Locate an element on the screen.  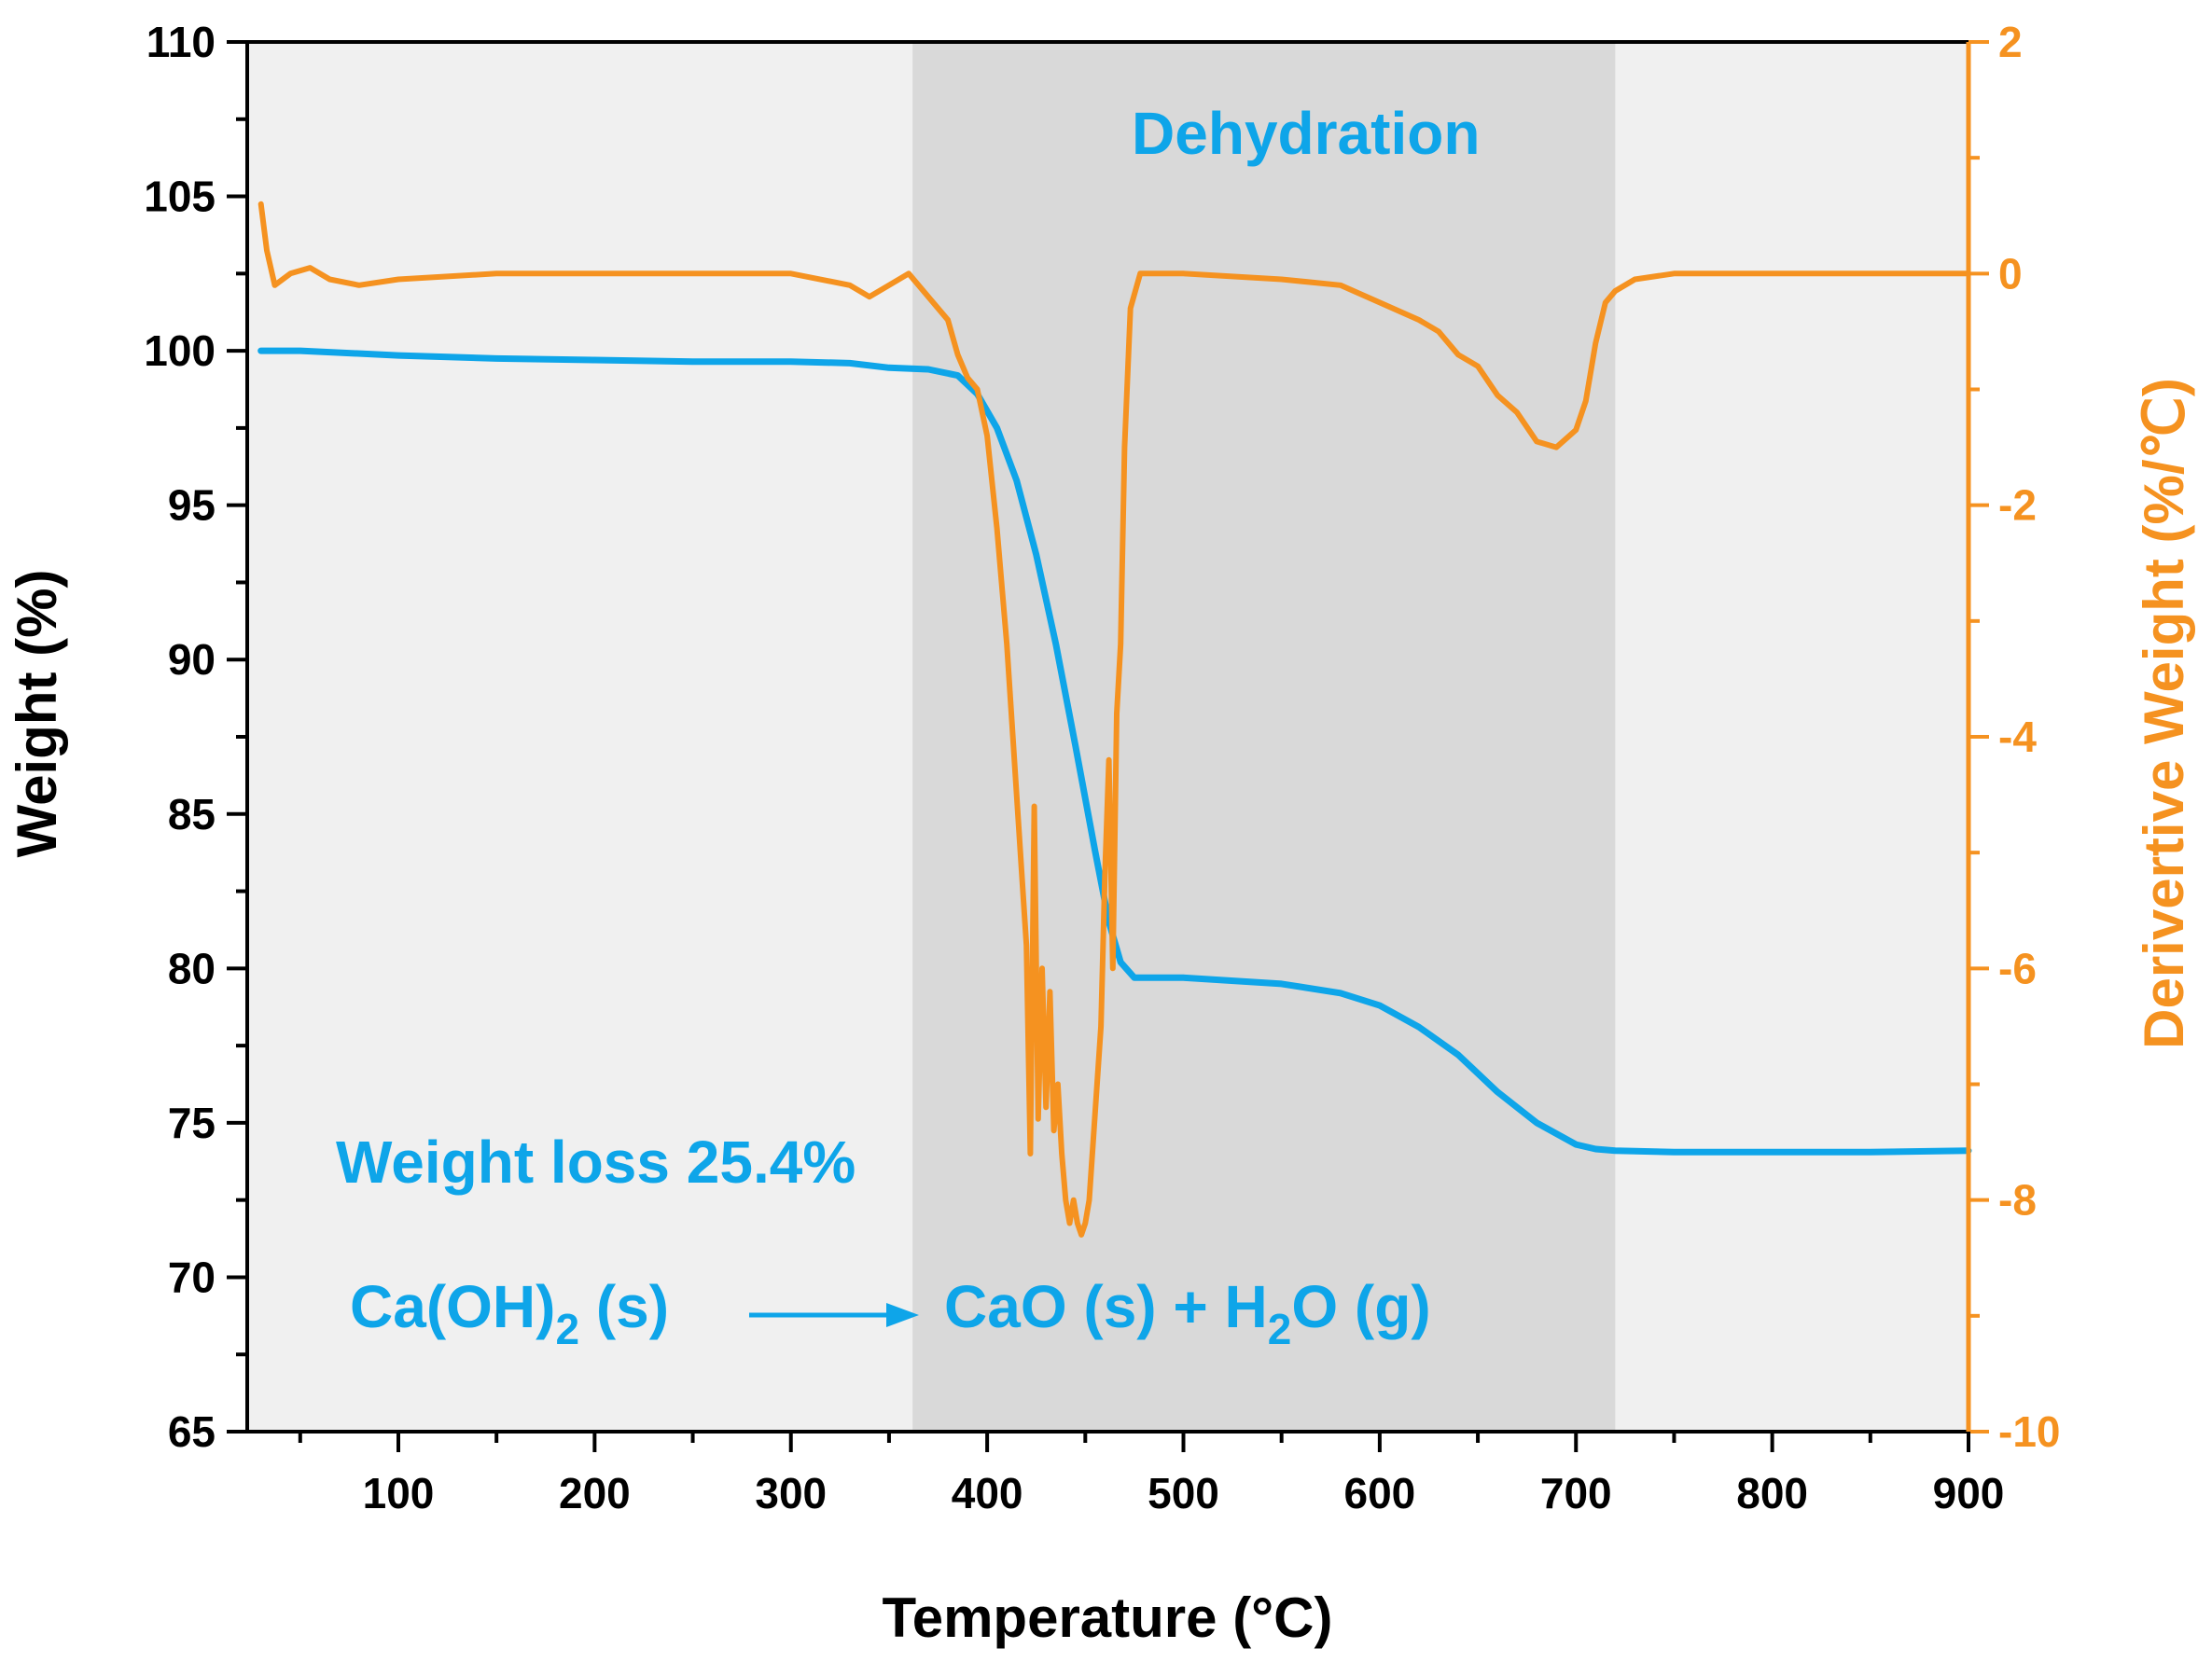
y-axis-title: Weight (%) is located at coordinates (37, 714).